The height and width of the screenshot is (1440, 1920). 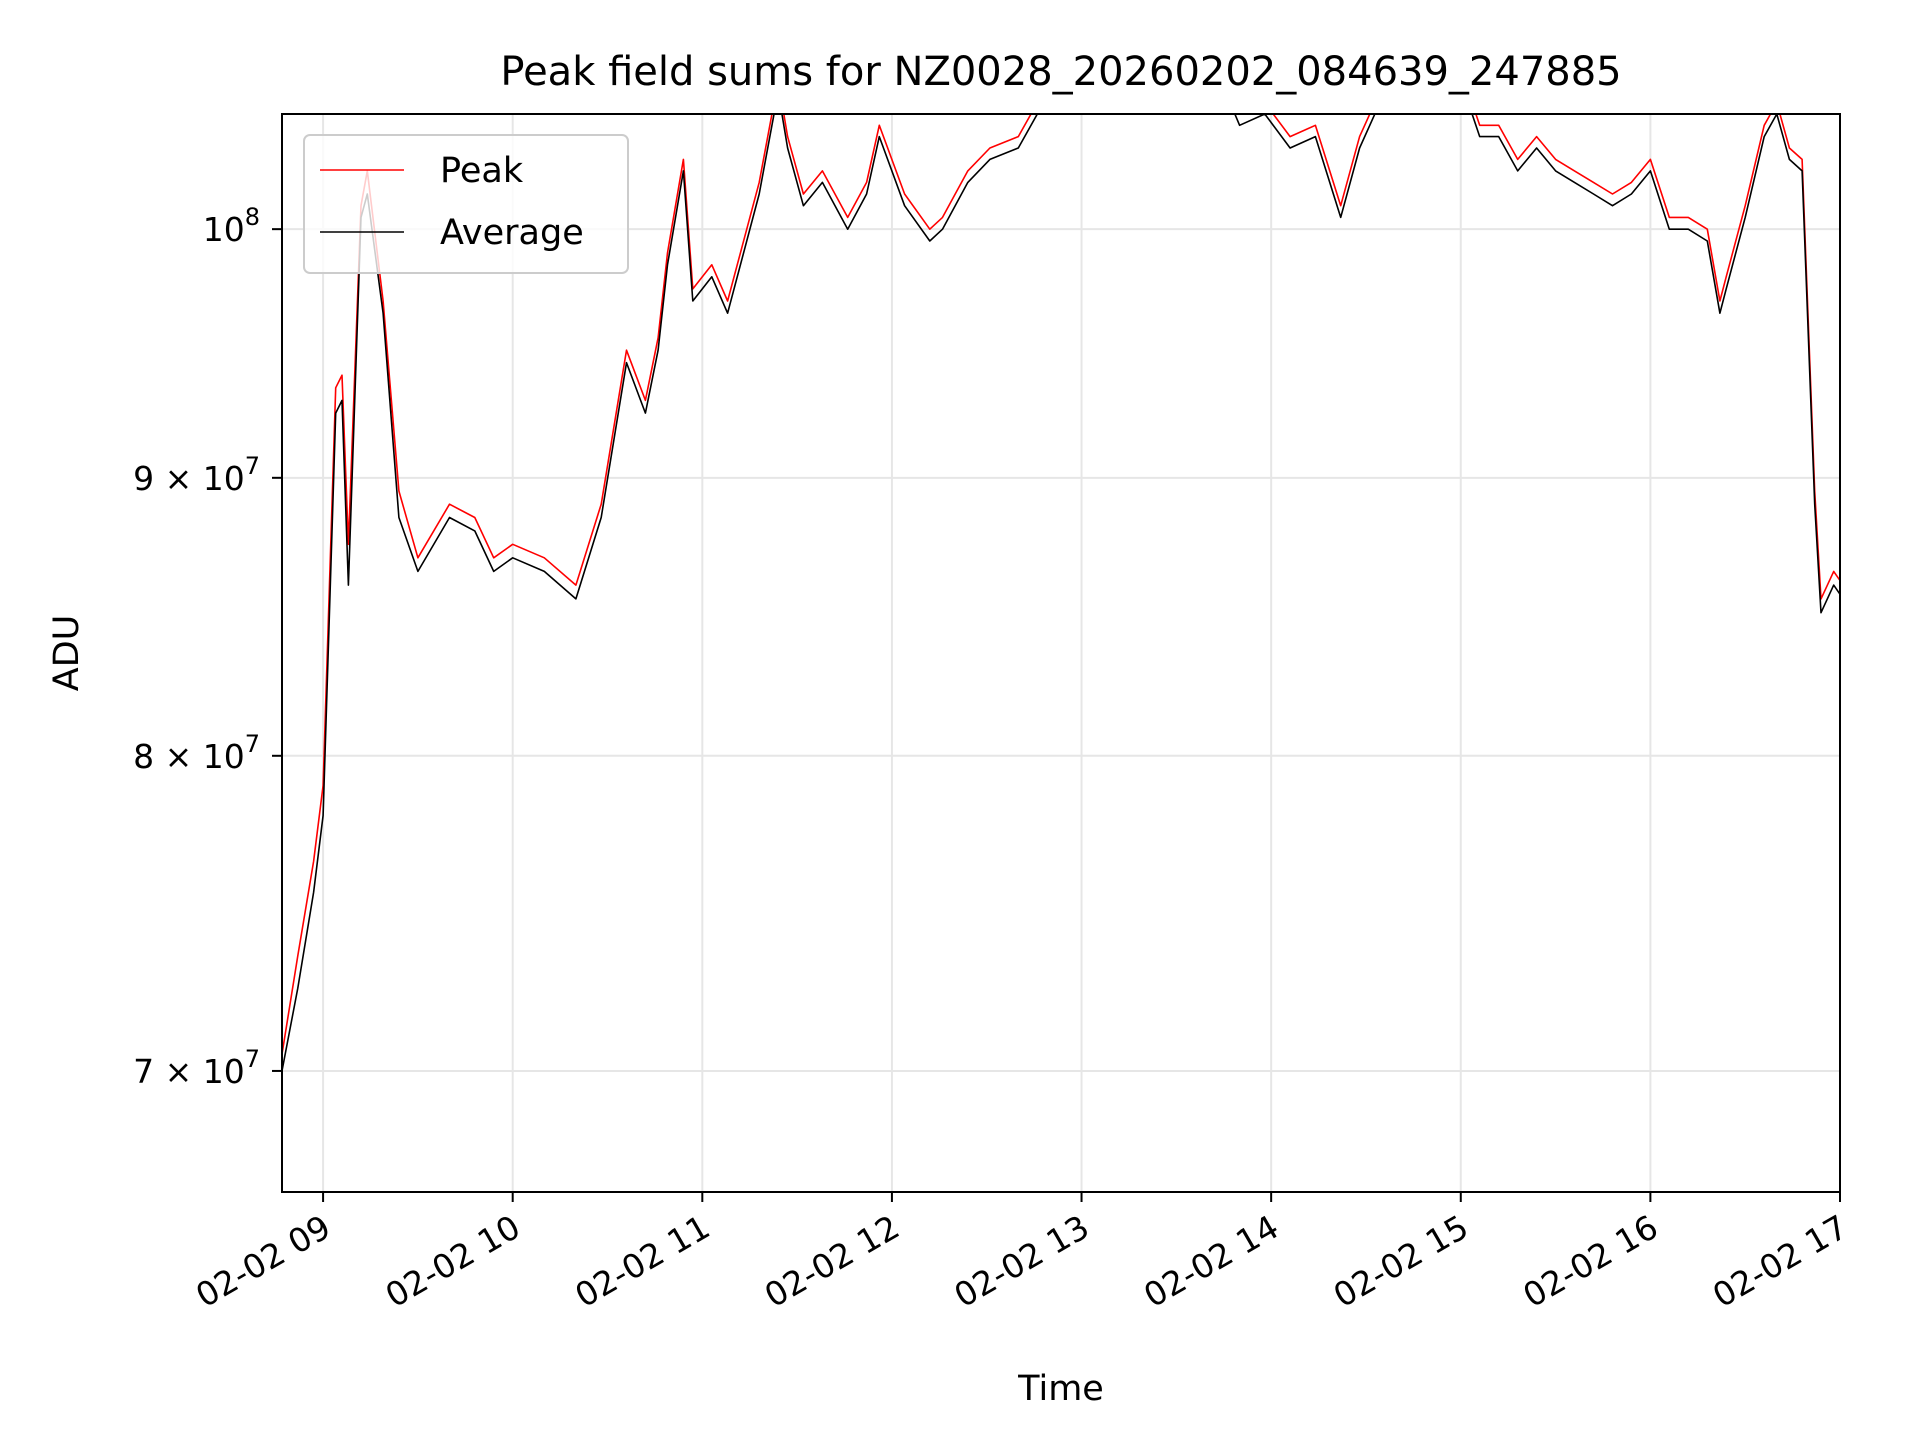 I want to click on legend-label-average: Average, so click(x=512, y=233).